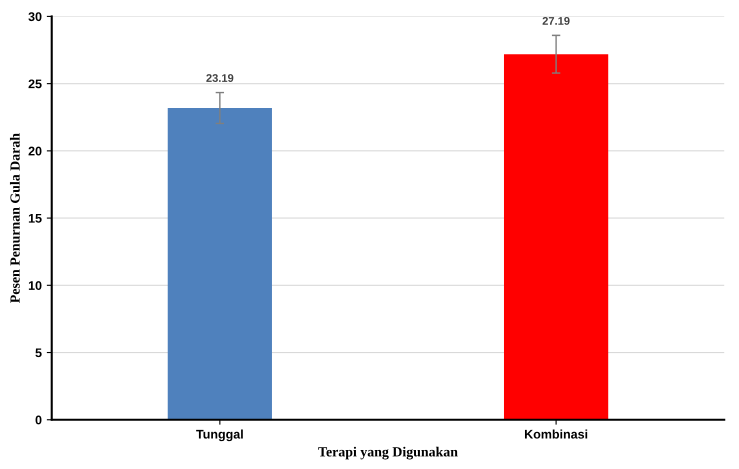 Image resolution: width=739 pixels, height=469 pixels. Describe the element at coordinates (219, 435) in the screenshot. I see `x-tick-label: Tunggal` at that location.